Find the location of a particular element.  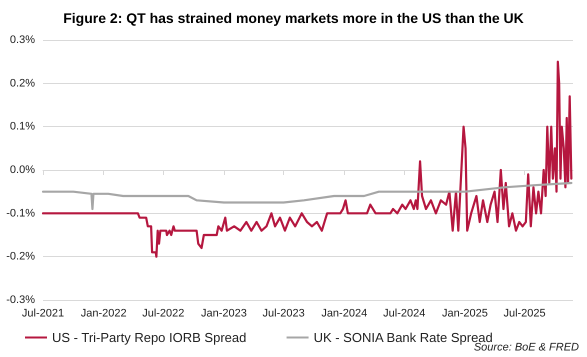

x-tick-label: Jan-2023 is located at coordinates (224, 314).